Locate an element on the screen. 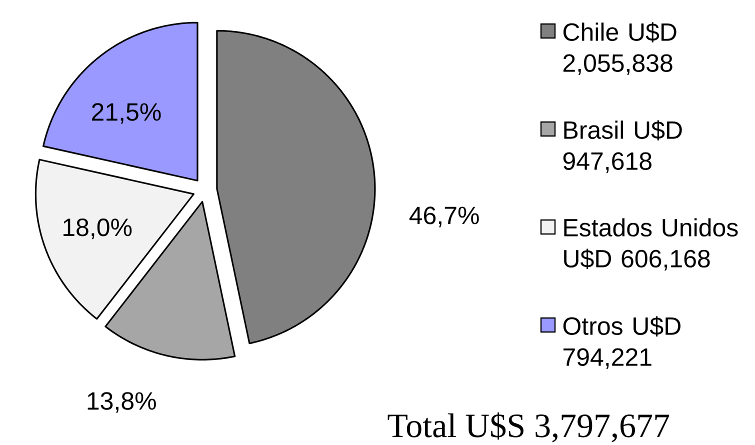 This screenshot has height=445, width=755. data-label: 13,8% is located at coordinates (122, 402).